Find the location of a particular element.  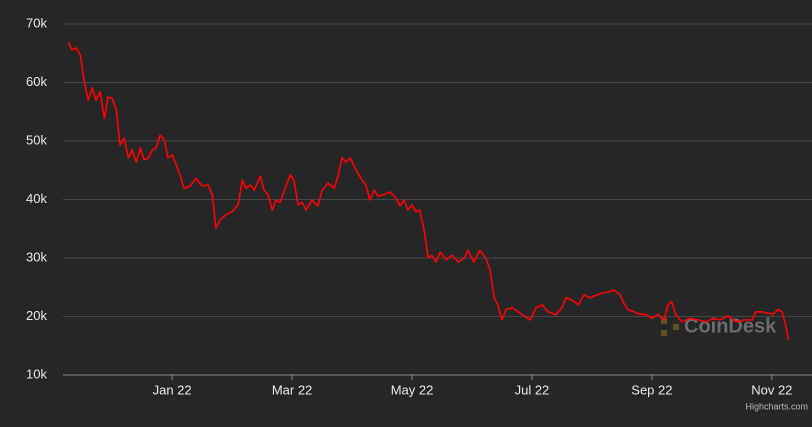

y-tick-label: 30k is located at coordinates (36, 256).